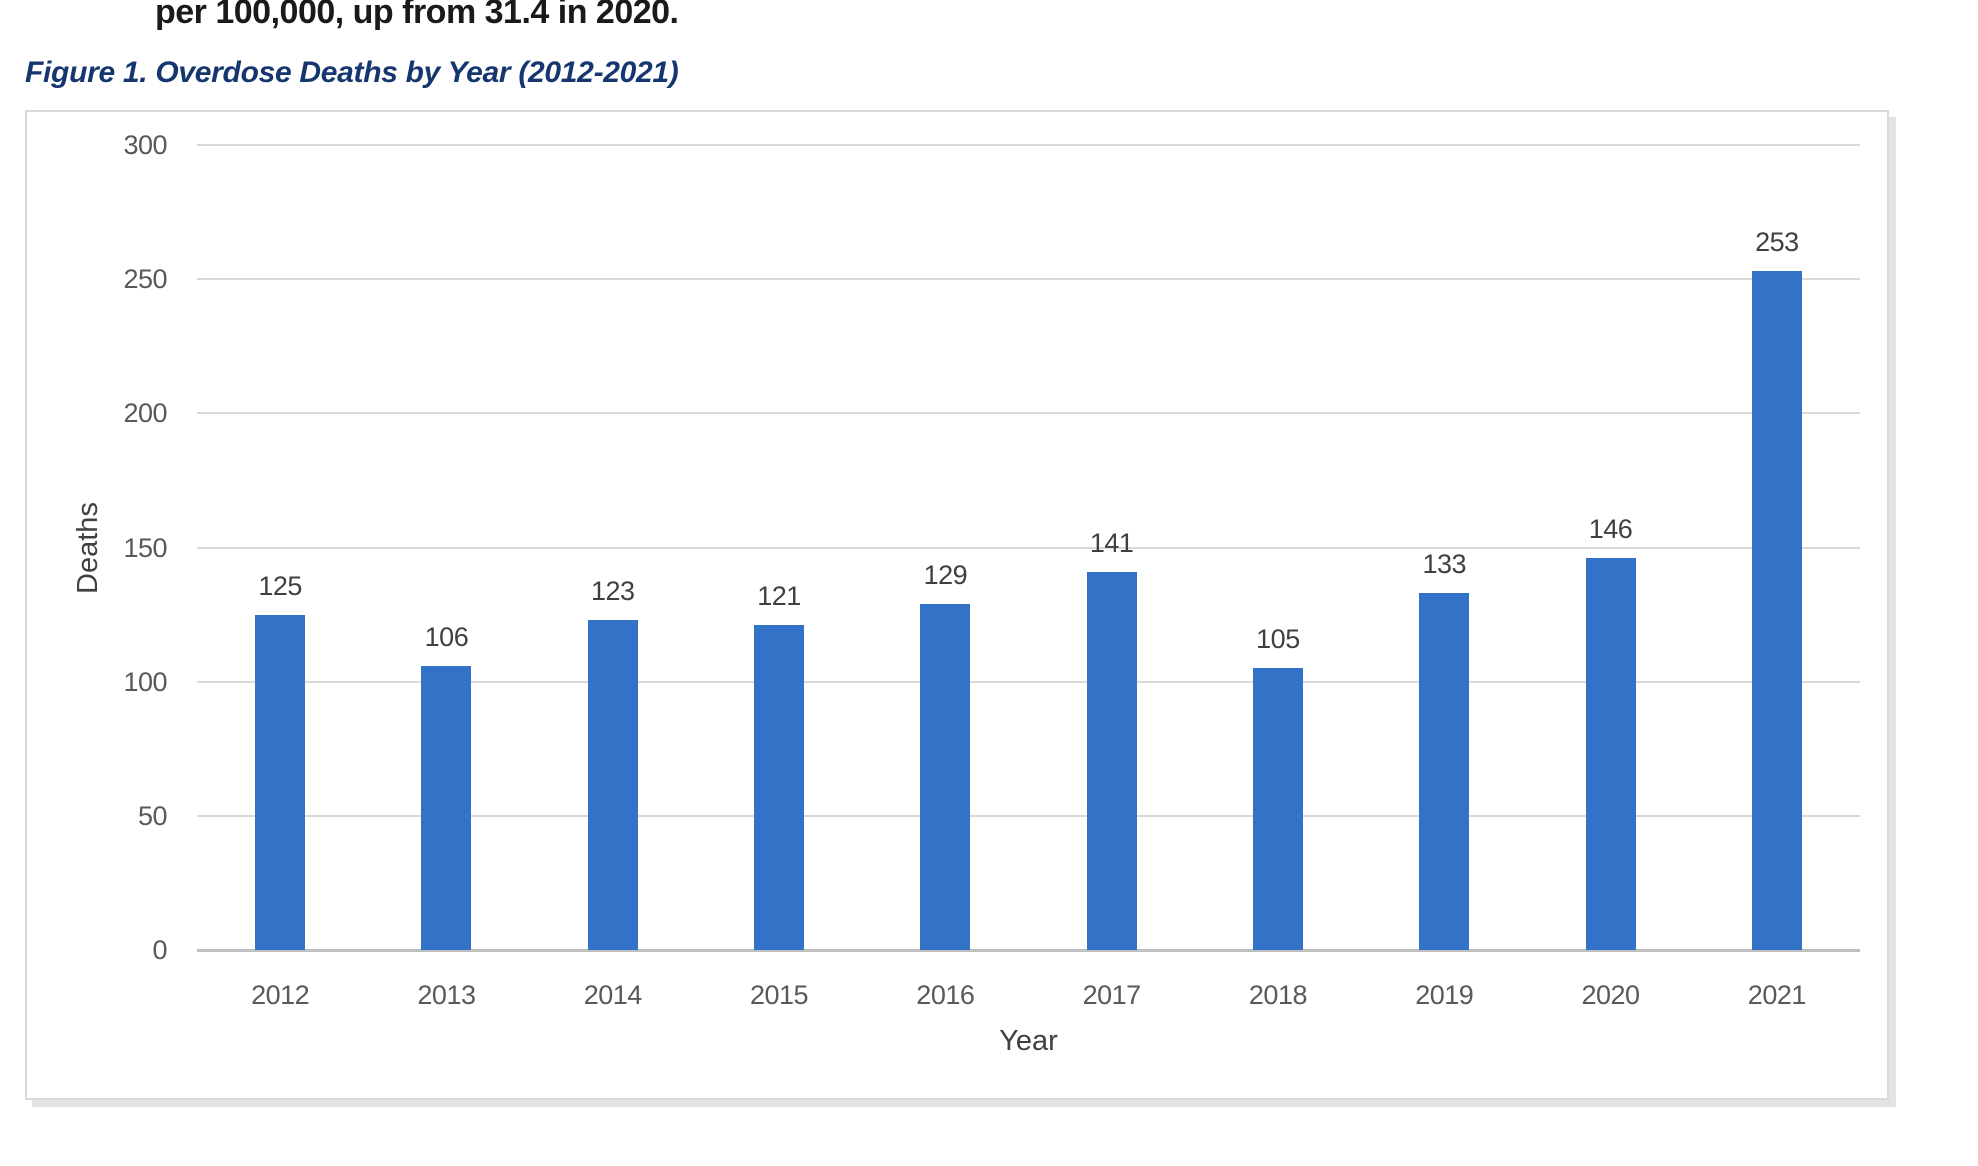 This screenshot has width=1978, height=1166. Describe the element at coordinates (1278, 995) in the screenshot. I see `x-tick-label-2018: 2018` at that location.